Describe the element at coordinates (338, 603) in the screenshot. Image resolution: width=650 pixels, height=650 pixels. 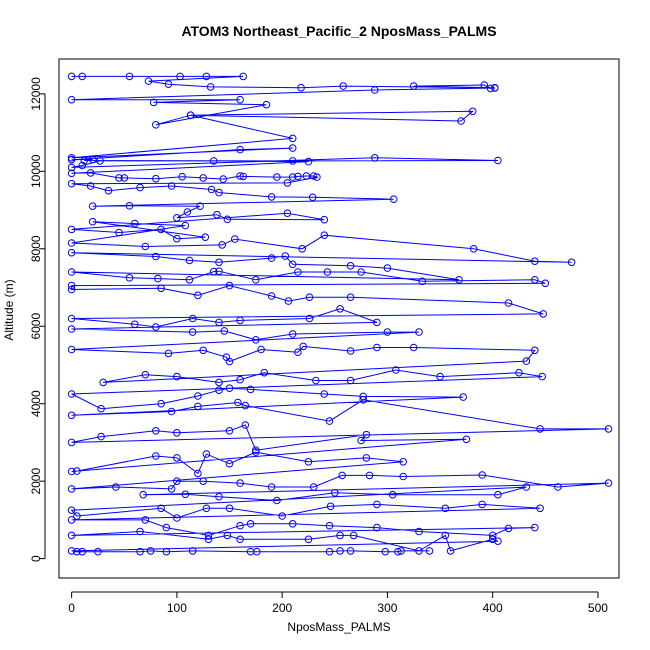
I see `x-axis: 0 100 200 300 400 500` at that location.